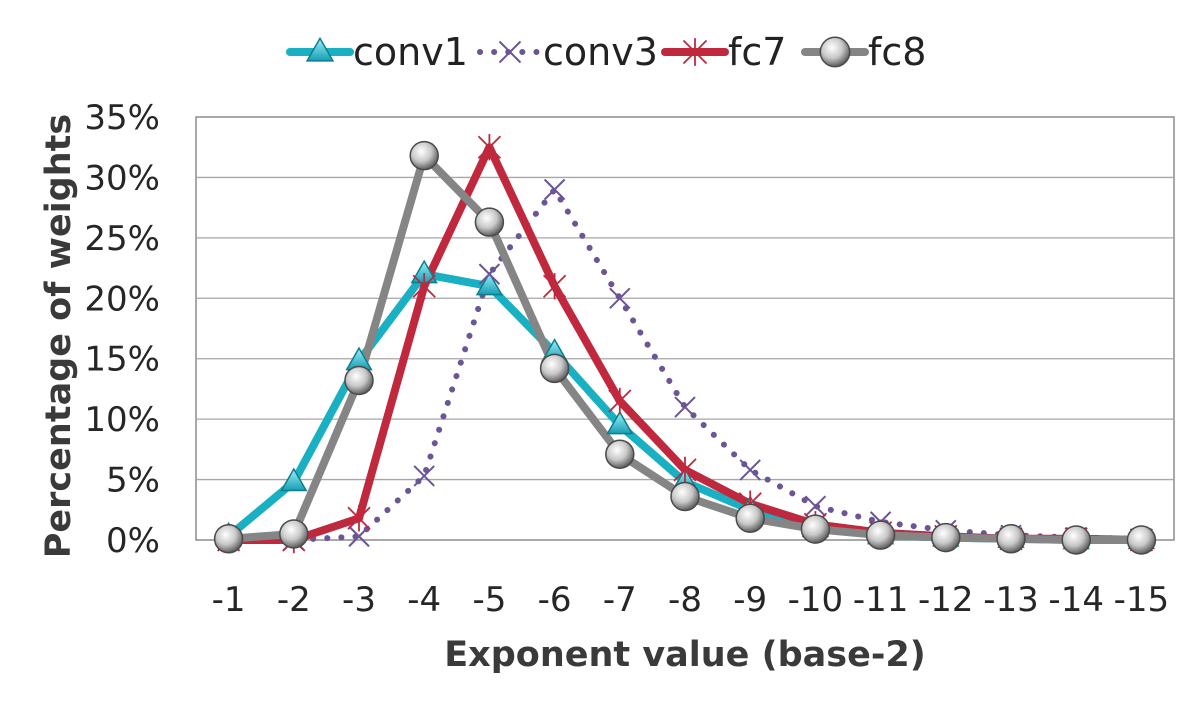 The height and width of the screenshot is (705, 1200). What do you see at coordinates (294, 600) in the screenshot?
I see `x-tick-label: -2` at bounding box center [294, 600].